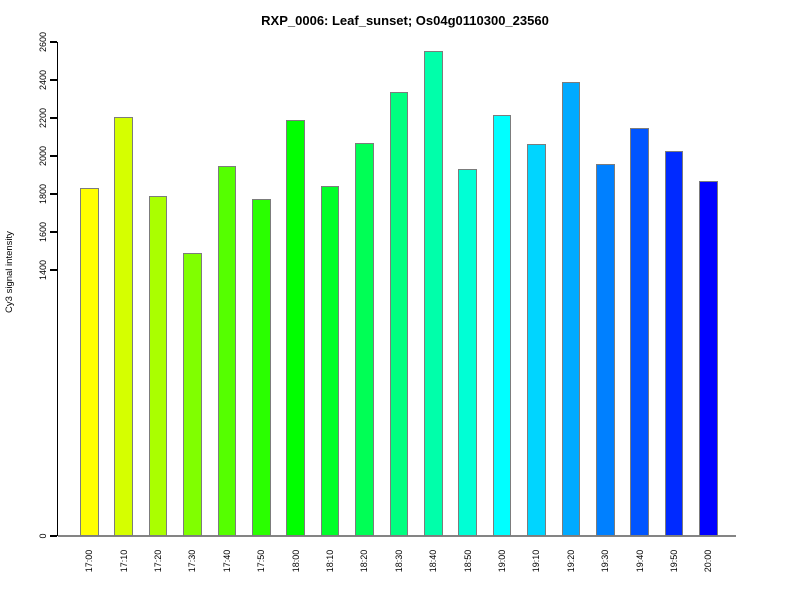 The width and height of the screenshot is (800, 600). What do you see at coordinates (502, 561) in the screenshot?
I see `x-axis-tick-label: 19:00` at bounding box center [502, 561].